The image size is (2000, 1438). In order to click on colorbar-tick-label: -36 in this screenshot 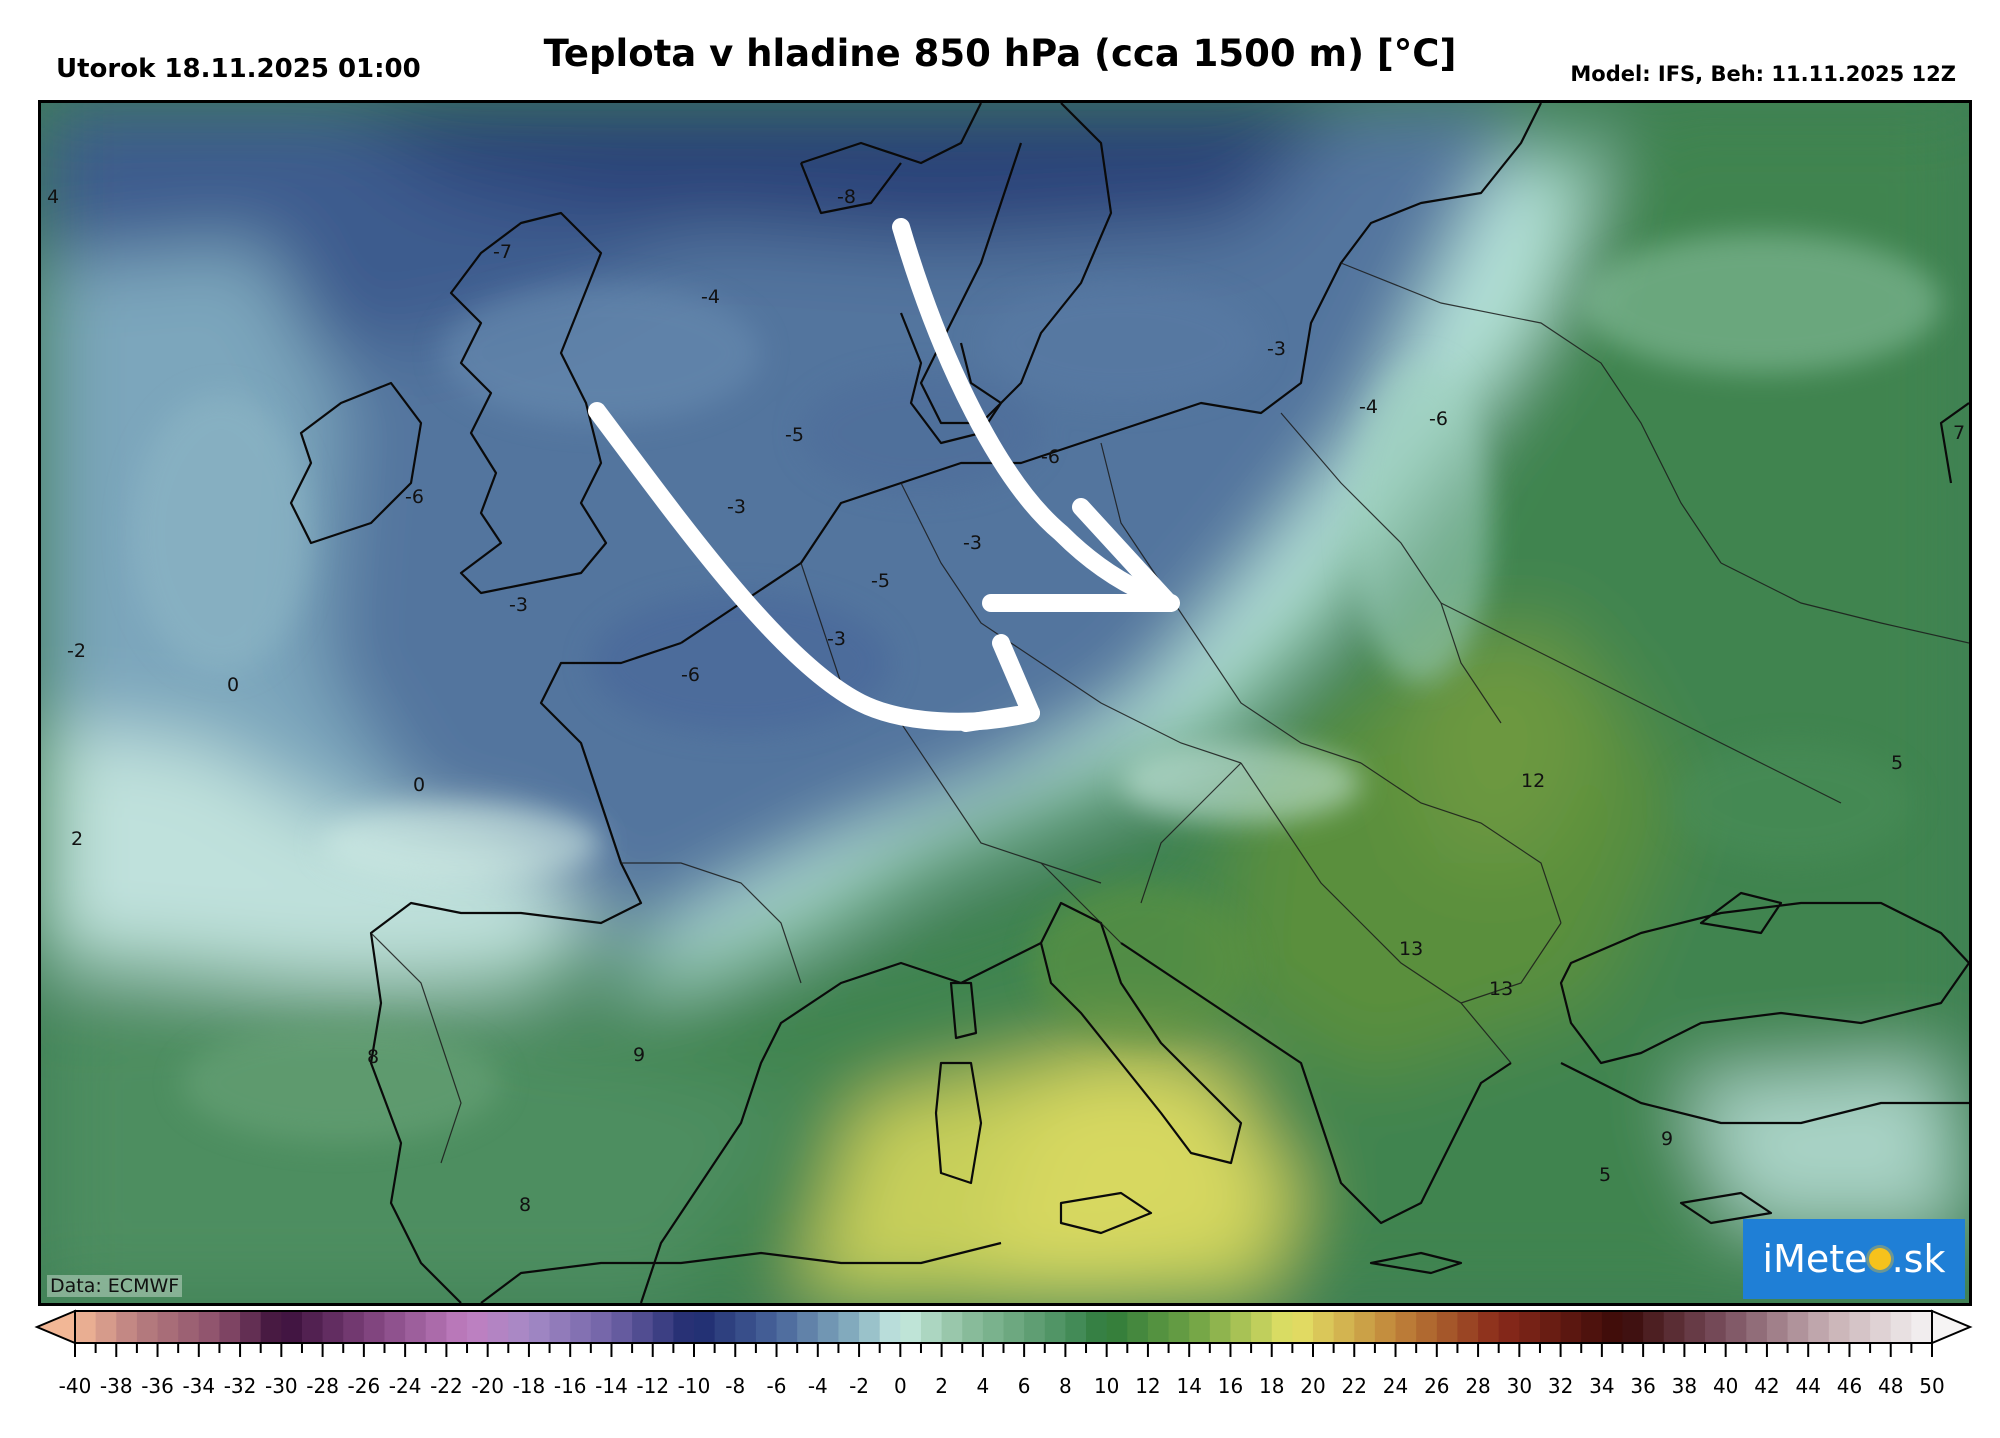, I will do `click(157, 1386)`.